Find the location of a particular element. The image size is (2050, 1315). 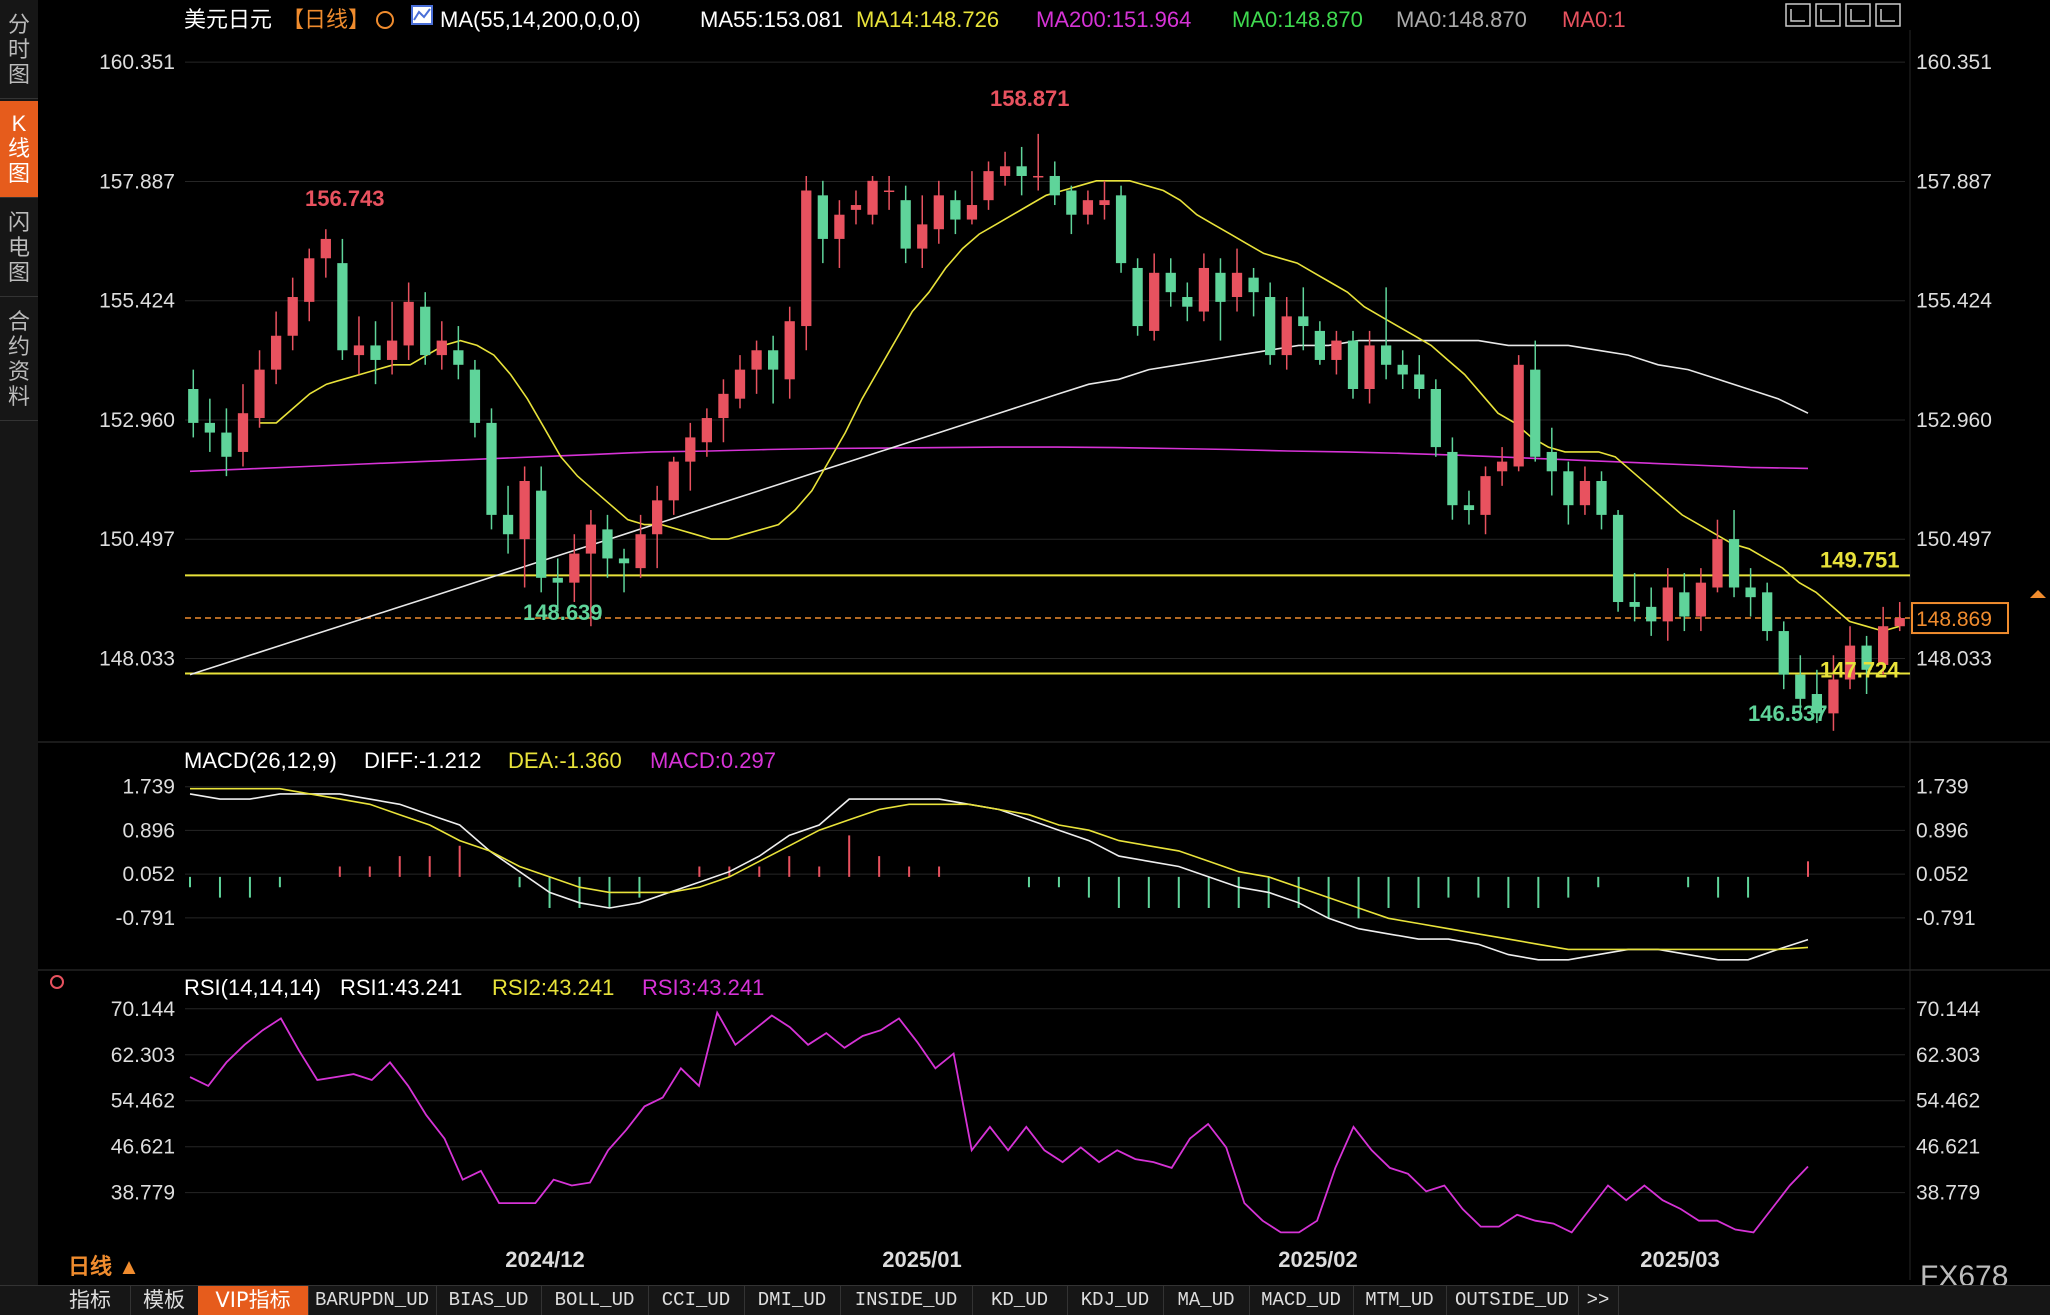

indicator-tab-8: INSIDE_UD is located at coordinates (906, 1300).